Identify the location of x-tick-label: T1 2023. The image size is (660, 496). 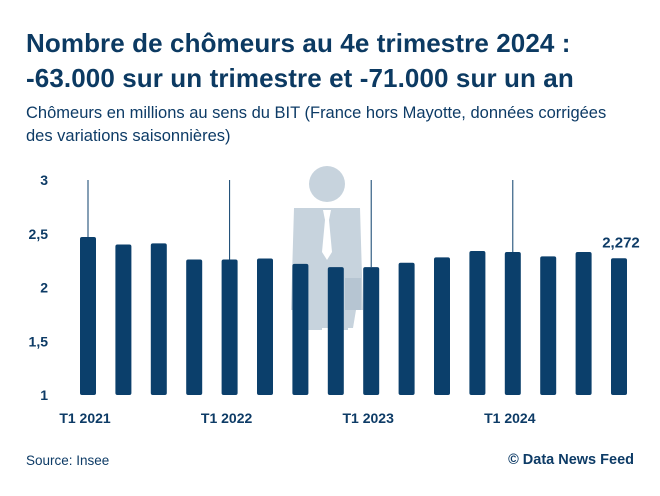
(369, 418).